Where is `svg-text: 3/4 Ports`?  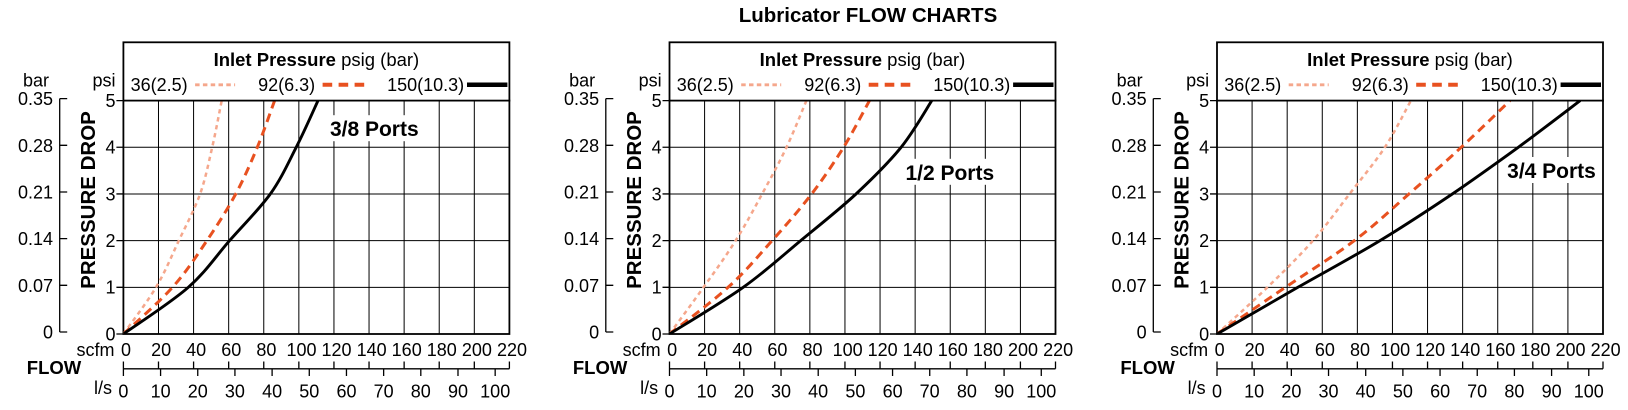
svg-text: 3/4 Ports is located at coordinates (1551, 171).